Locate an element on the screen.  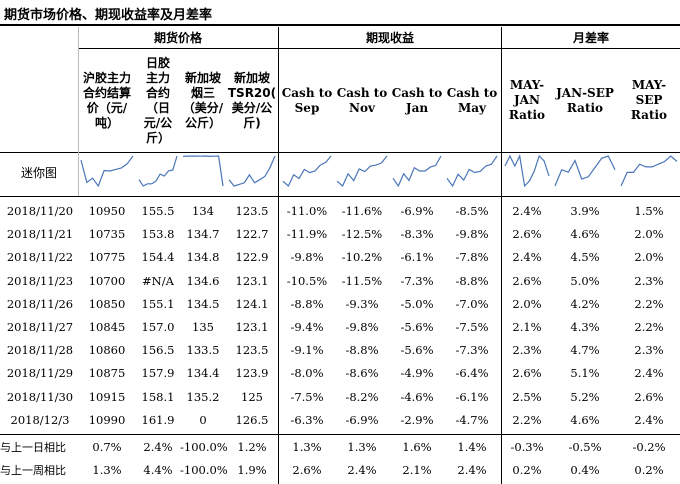
table-cell: -7.0% is located at coordinates (472, 303).